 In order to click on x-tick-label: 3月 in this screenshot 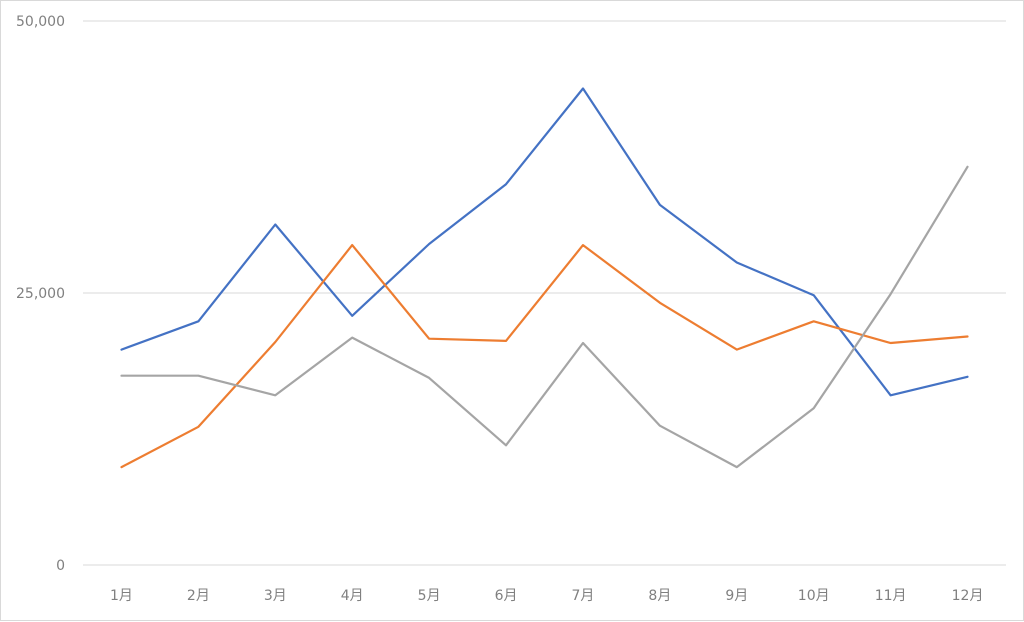, I will do `click(275, 596)`.